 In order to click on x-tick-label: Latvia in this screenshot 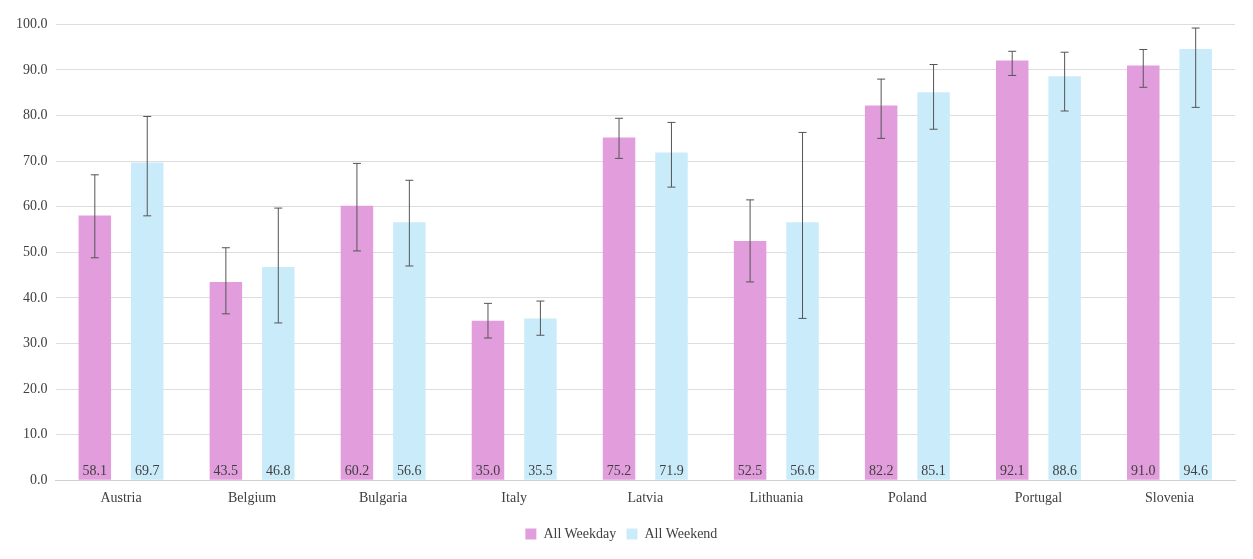, I will do `click(645, 498)`.